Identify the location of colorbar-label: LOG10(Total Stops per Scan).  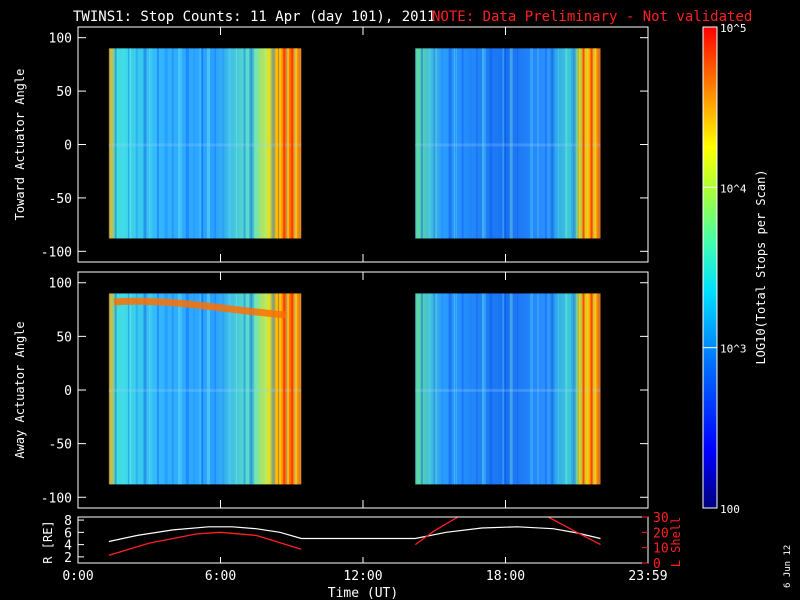
(761, 266).